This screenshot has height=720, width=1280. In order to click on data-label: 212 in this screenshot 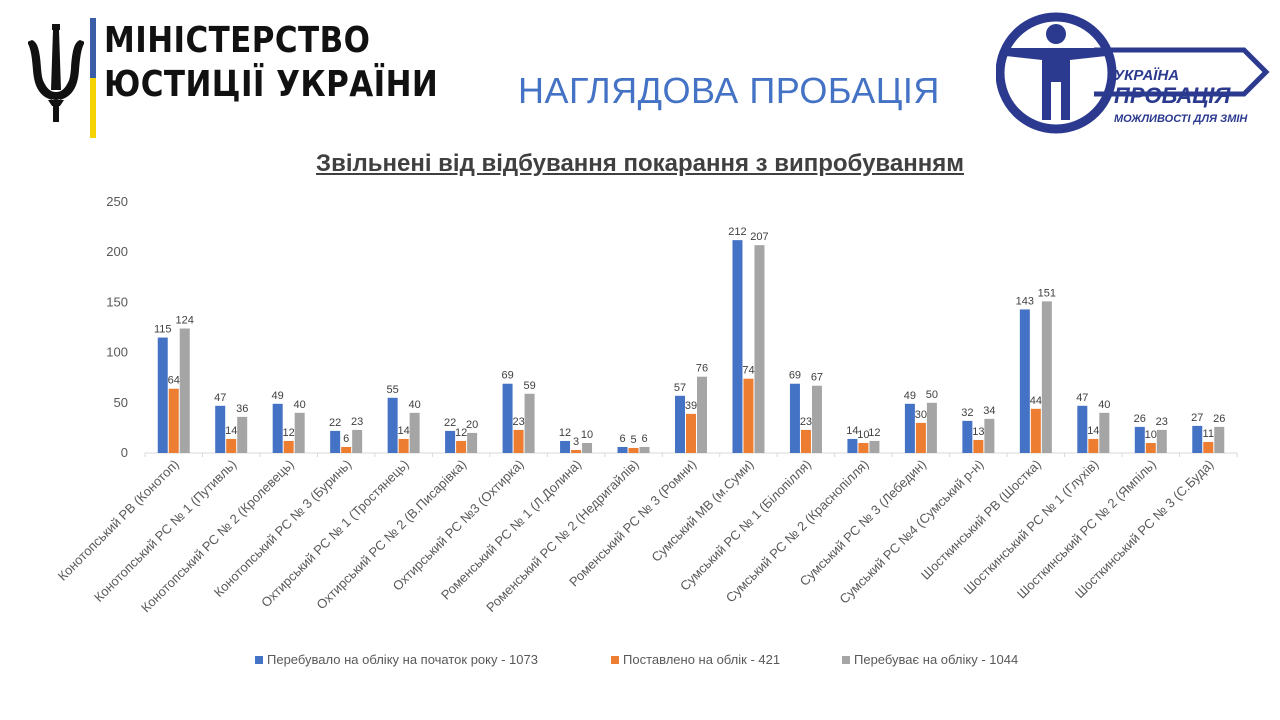, I will do `click(737, 232)`.